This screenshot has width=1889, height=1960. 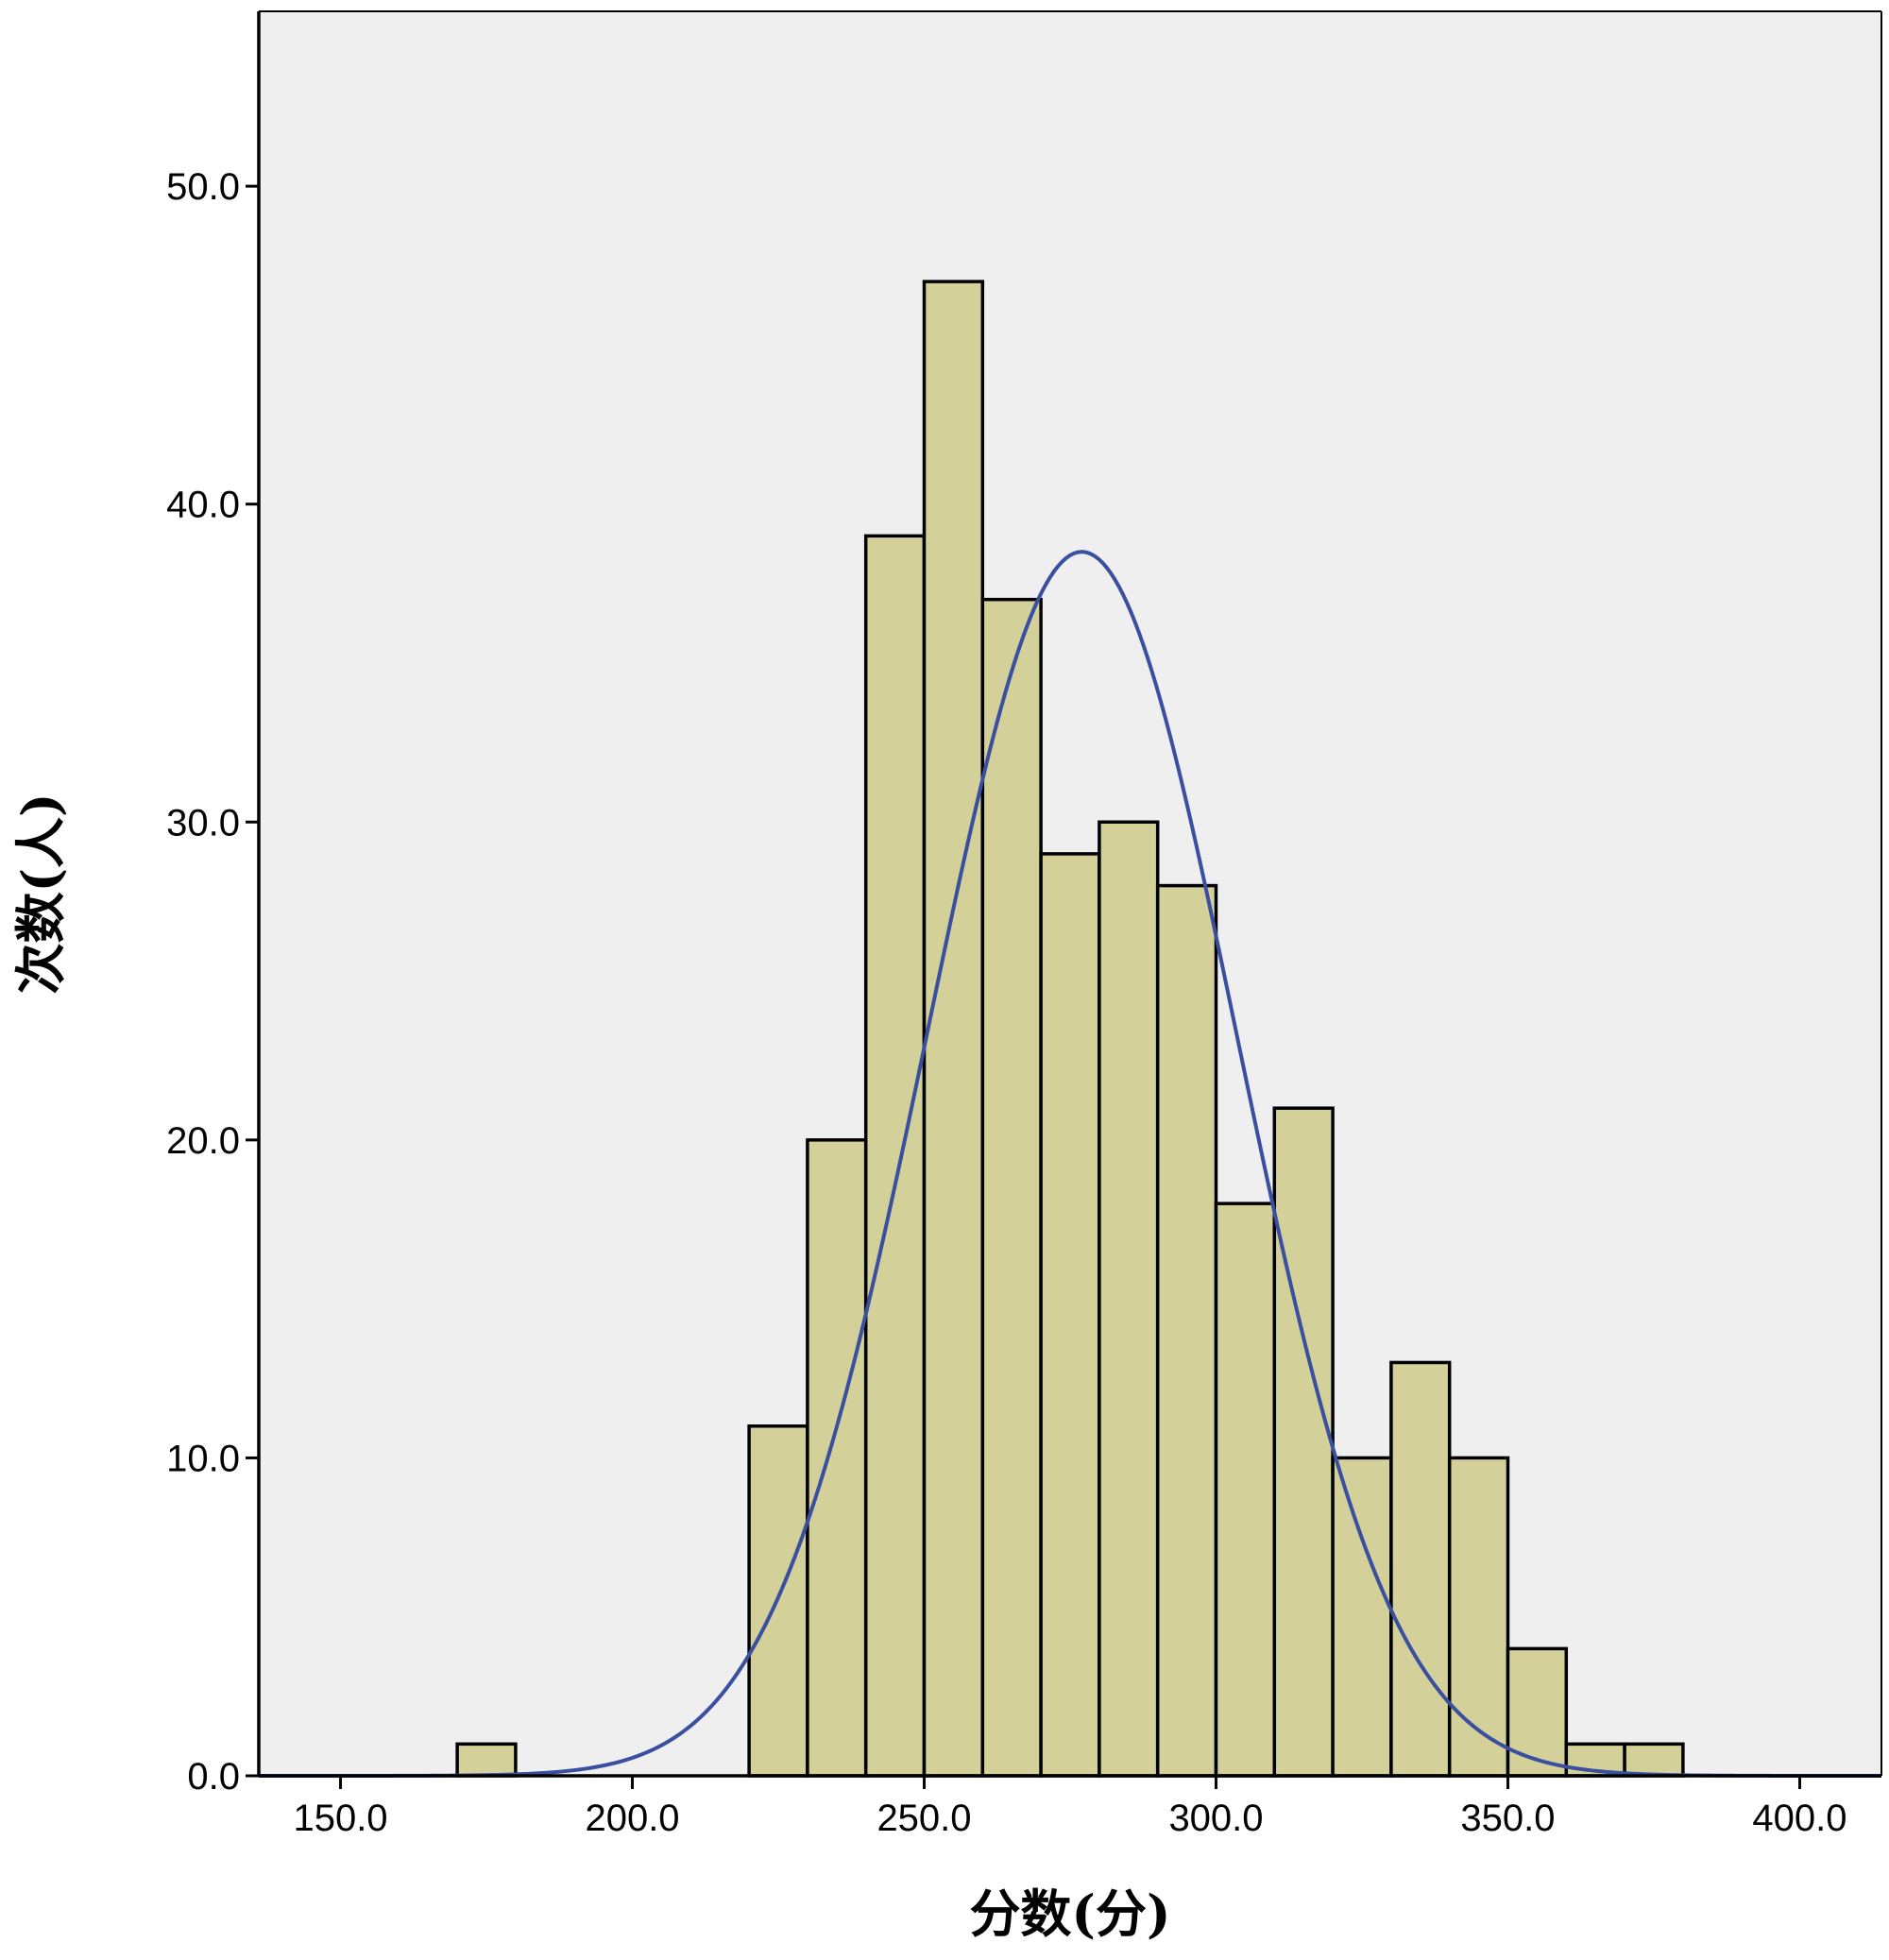 What do you see at coordinates (203, 823) in the screenshot?
I see `y-tick-label: 30.0` at bounding box center [203, 823].